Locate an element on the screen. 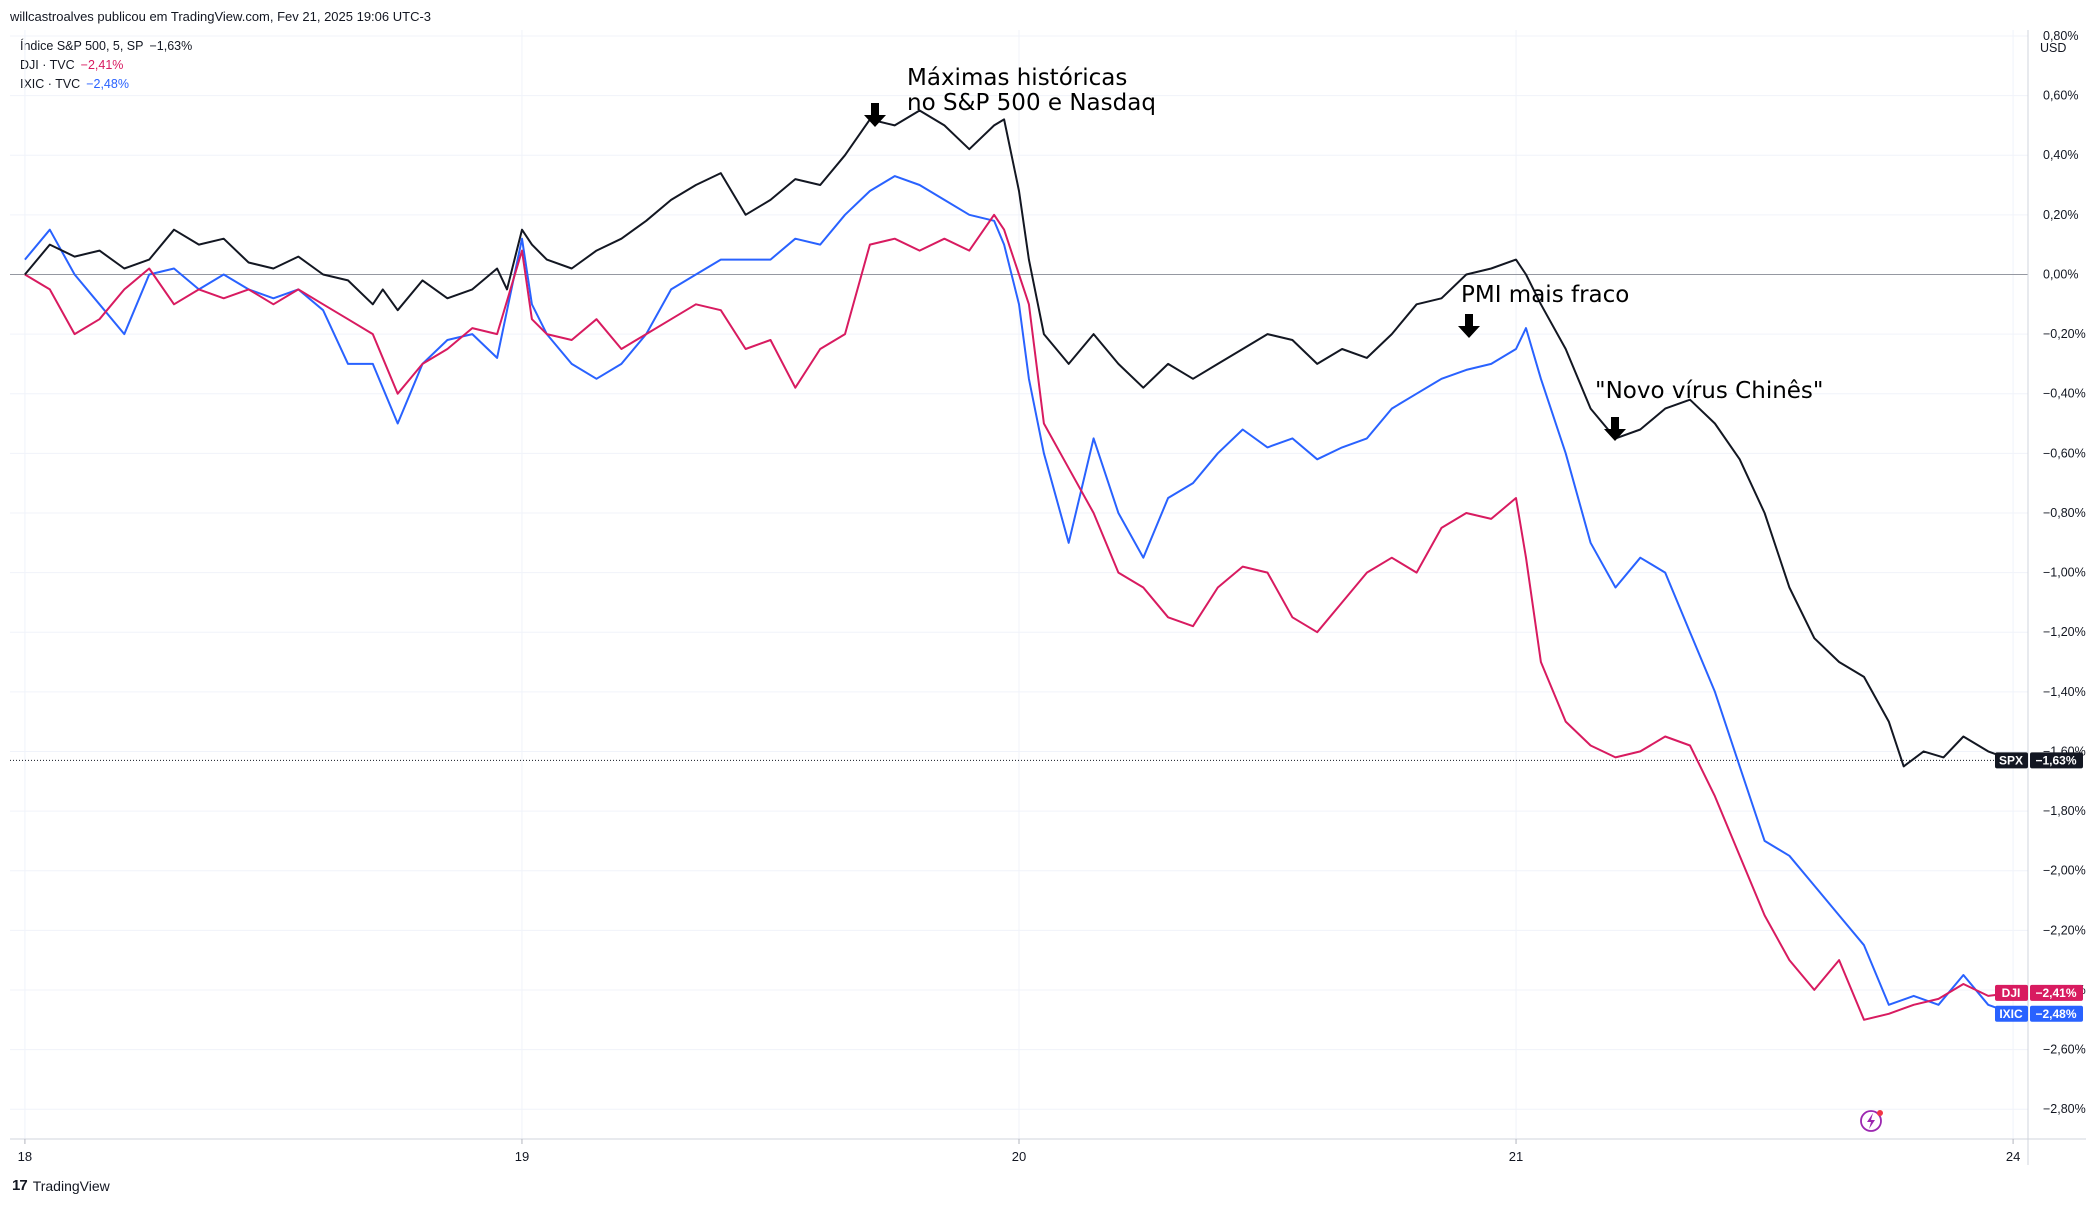  x-tick-label: 19 is located at coordinates (522, 1156).